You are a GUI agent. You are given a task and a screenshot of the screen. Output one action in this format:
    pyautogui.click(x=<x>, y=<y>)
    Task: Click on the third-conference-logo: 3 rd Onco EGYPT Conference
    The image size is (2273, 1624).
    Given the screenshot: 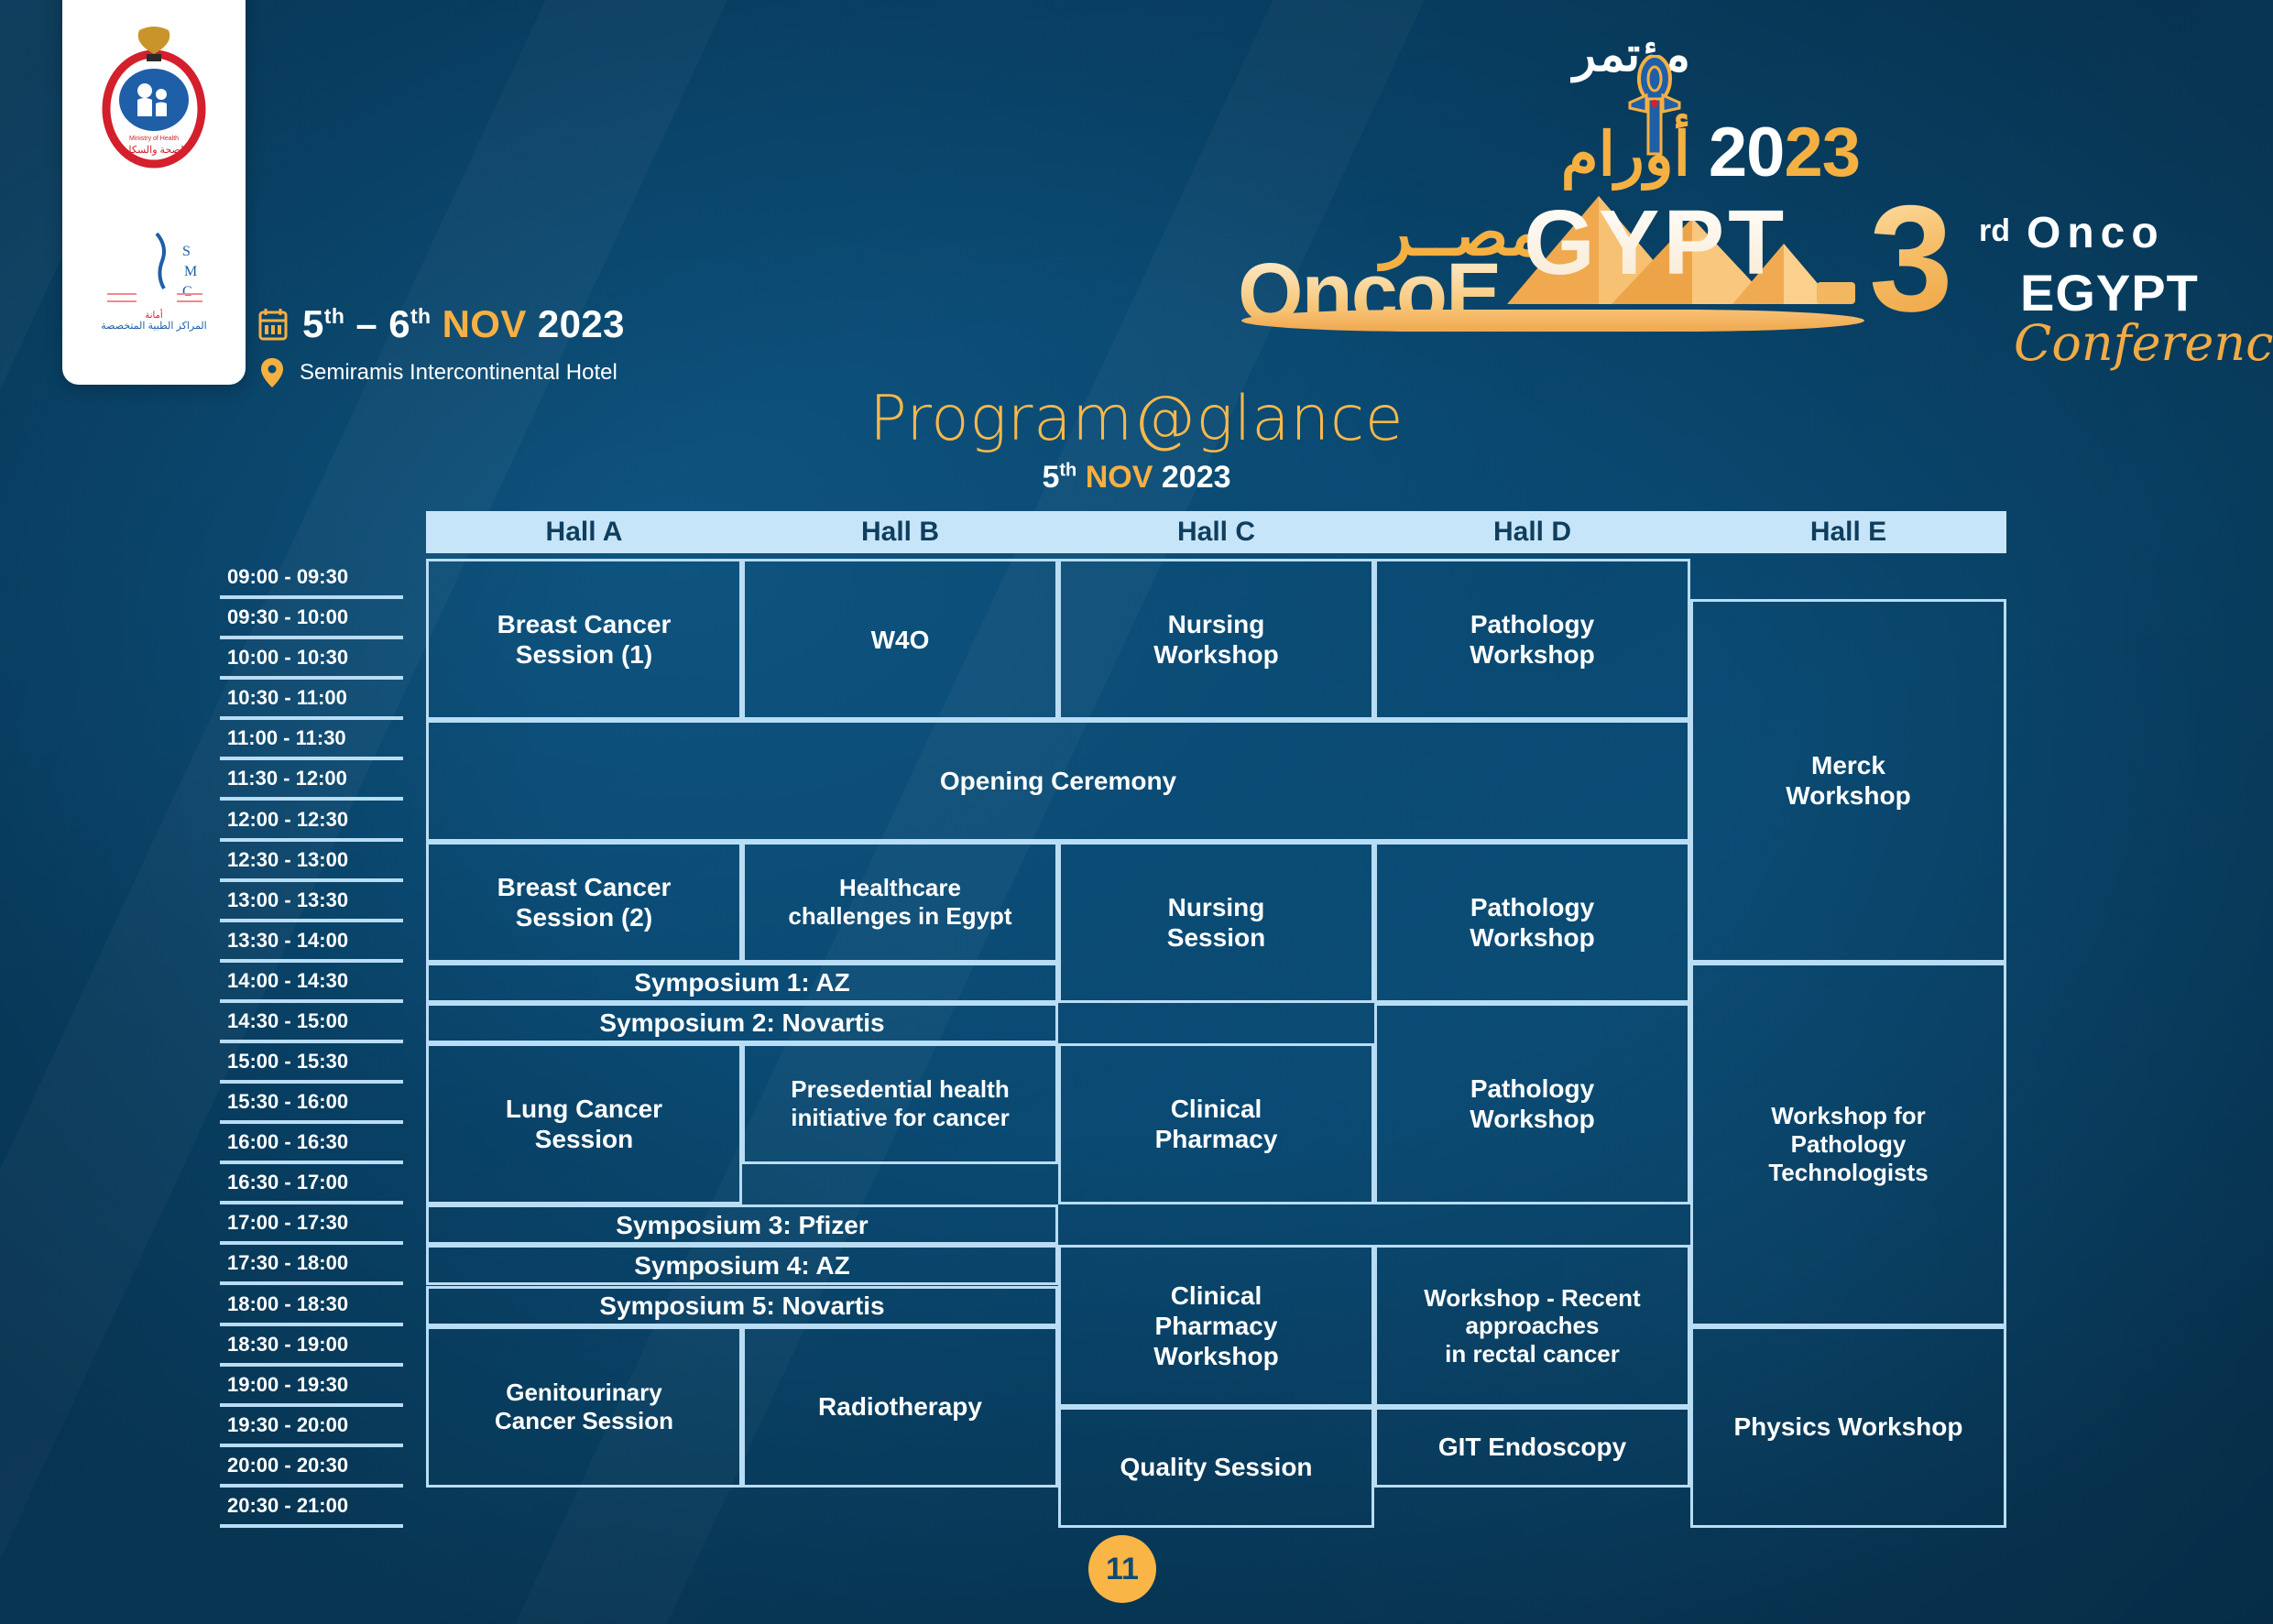 What is the action you would take?
    pyautogui.click(x=2071, y=288)
    